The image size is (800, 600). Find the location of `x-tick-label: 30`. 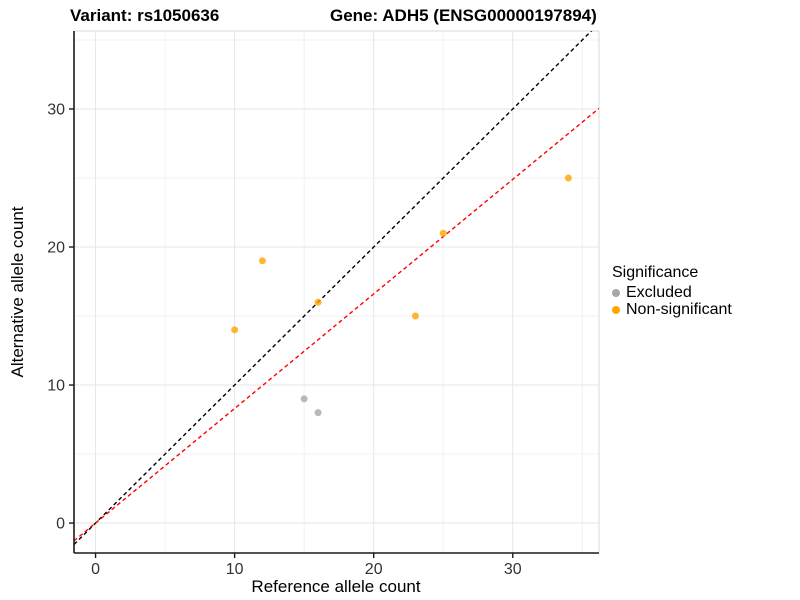

x-tick-label: 30 is located at coordinates (513, 569).